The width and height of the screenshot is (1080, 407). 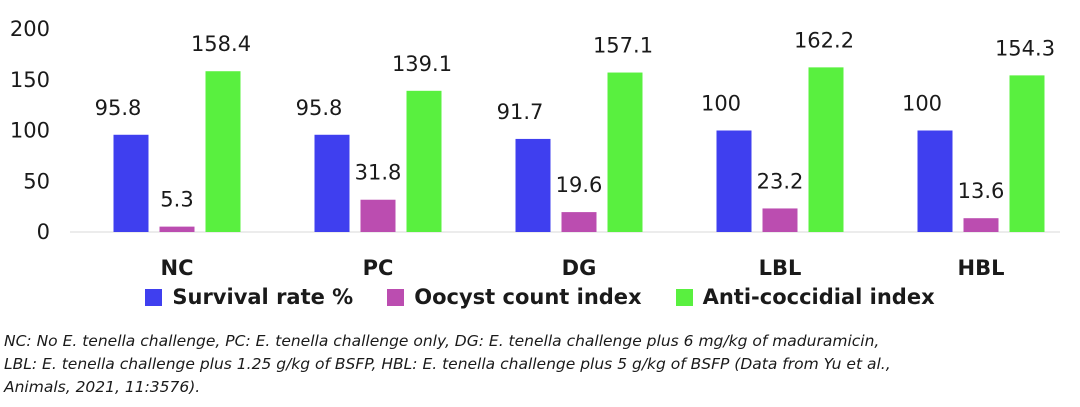 I want to click on legend-swatch-anticoccidial, so click(x=684, y=297).